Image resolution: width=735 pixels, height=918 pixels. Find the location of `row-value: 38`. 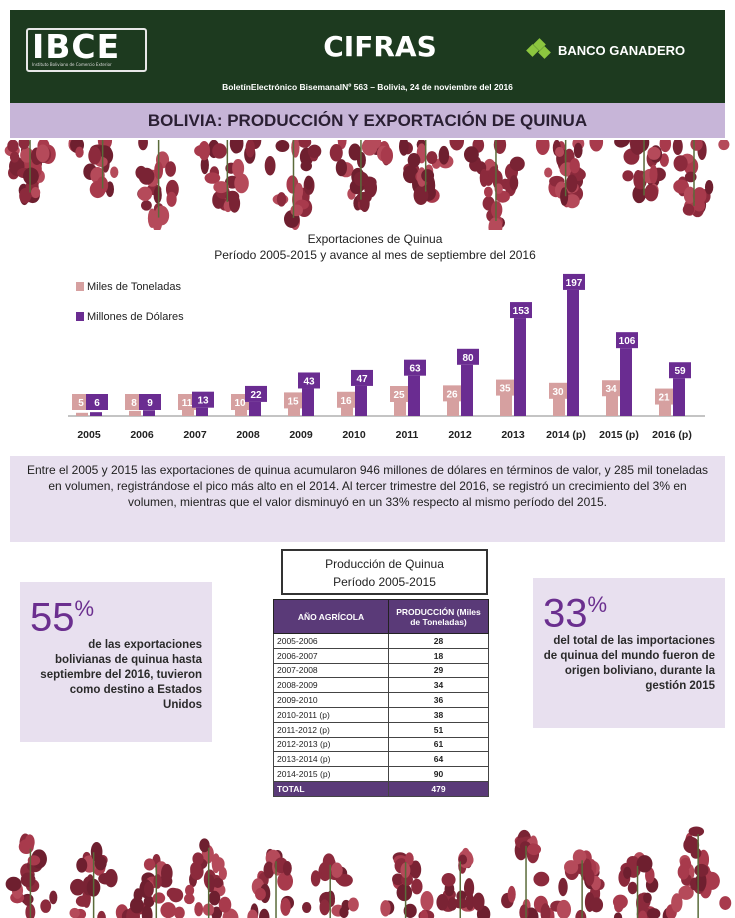

row-value: 38 is located at coordinates (438, 714).